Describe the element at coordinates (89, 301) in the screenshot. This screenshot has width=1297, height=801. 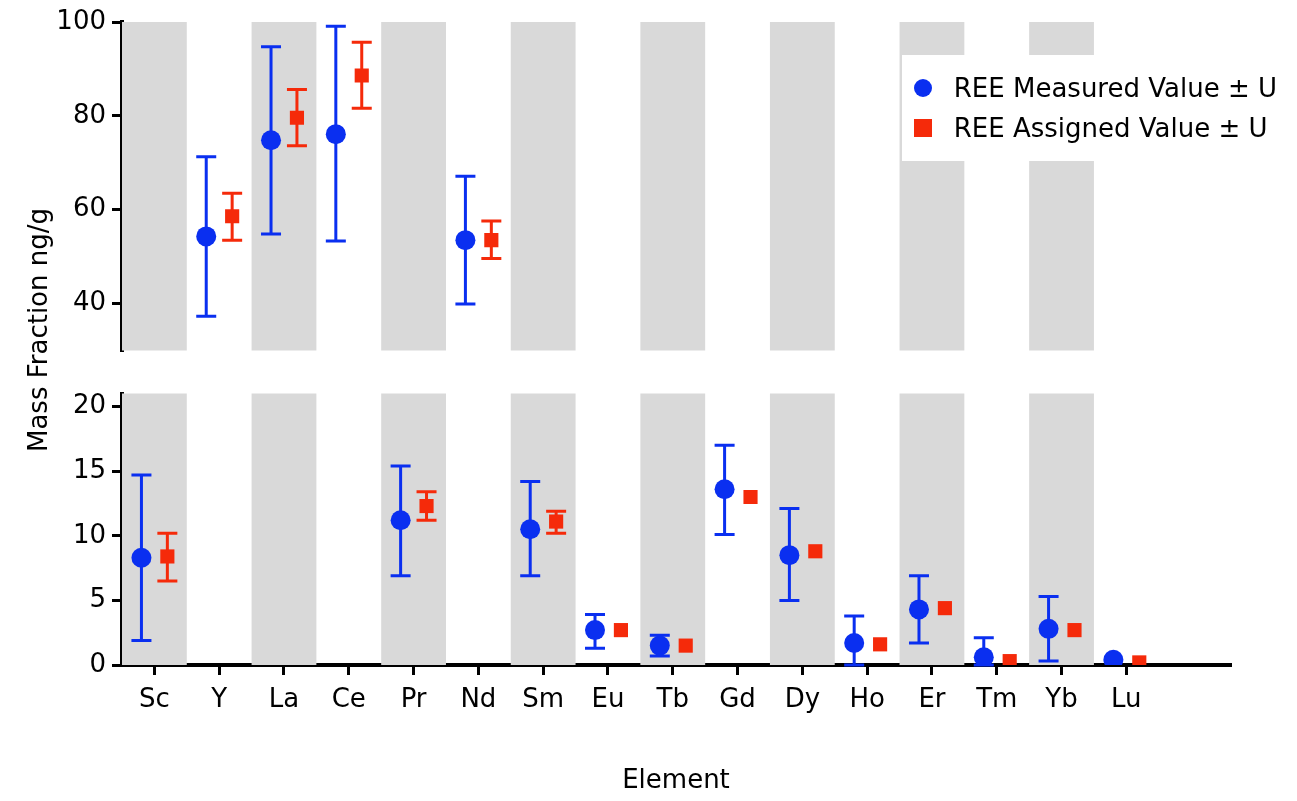
I see `y-tick-label: 40` at that location.